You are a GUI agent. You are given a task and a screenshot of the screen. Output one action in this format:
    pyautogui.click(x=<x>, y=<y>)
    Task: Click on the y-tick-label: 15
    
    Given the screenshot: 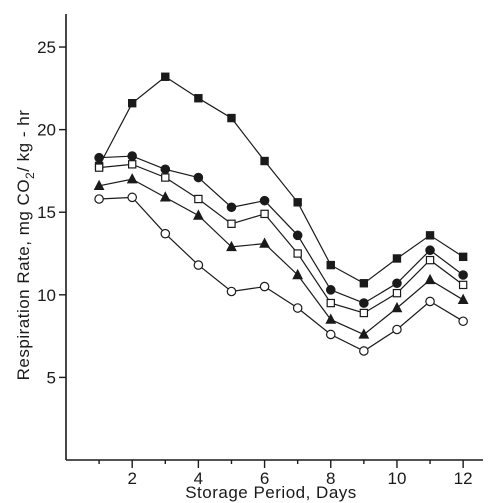 What is the action you would take?
    pyautogui.click(x=46, y=212)
    